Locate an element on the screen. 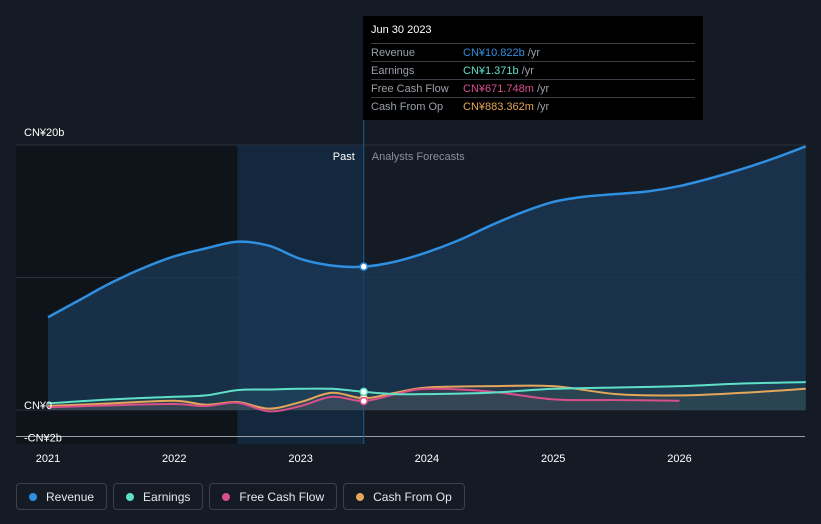 The height and width of the screenshot is (524, 821). tooltip-value: CN¥10.822b is located at coordinates (494, 52).